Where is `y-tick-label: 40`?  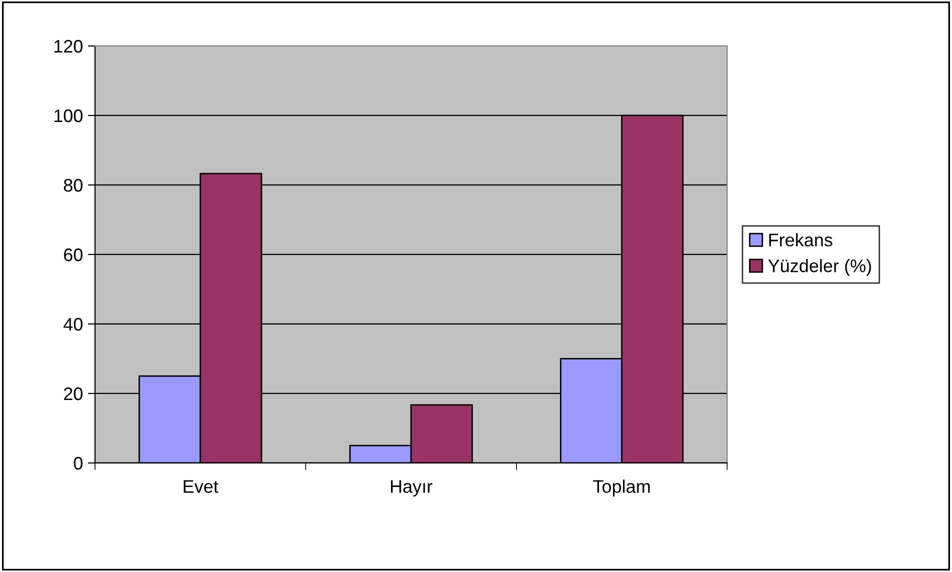
y-tick-label: 40 is located at coordinates (73, 324).